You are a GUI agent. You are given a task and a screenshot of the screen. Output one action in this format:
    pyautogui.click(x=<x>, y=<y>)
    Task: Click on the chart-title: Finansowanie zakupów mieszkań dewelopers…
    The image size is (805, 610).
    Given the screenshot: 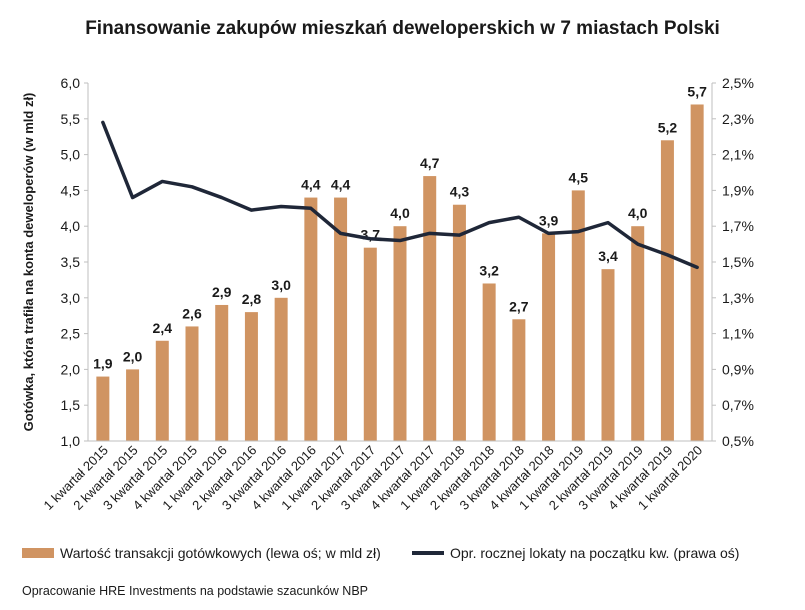 What is the action you would take?
    pyautogui.click(x=402, y=28)
    